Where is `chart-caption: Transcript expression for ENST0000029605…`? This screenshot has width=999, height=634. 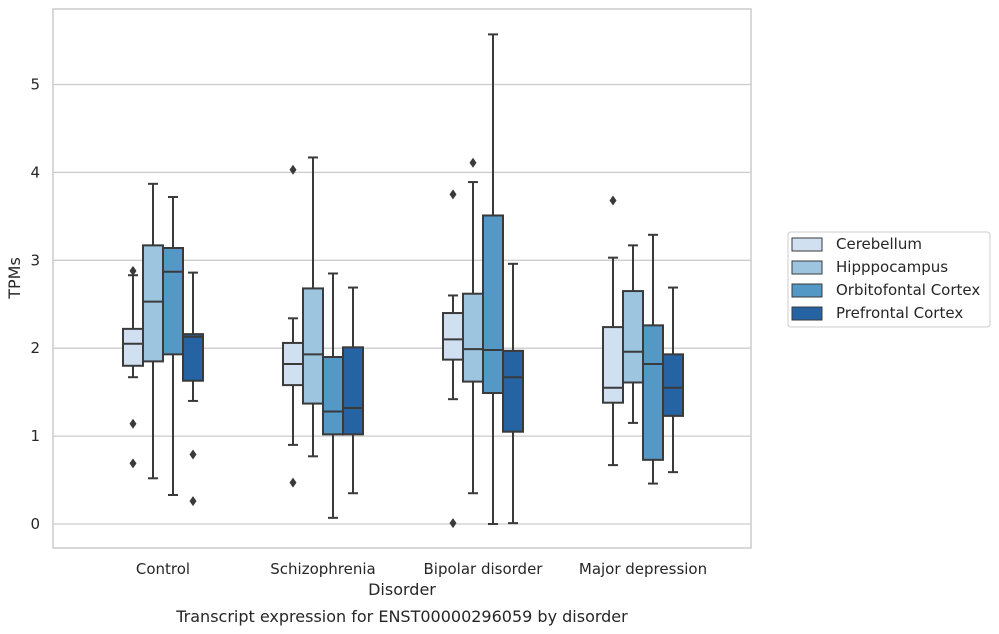 chart-caption: Transcript expression for ENST0000029605… is located at coordinates (401, 616).